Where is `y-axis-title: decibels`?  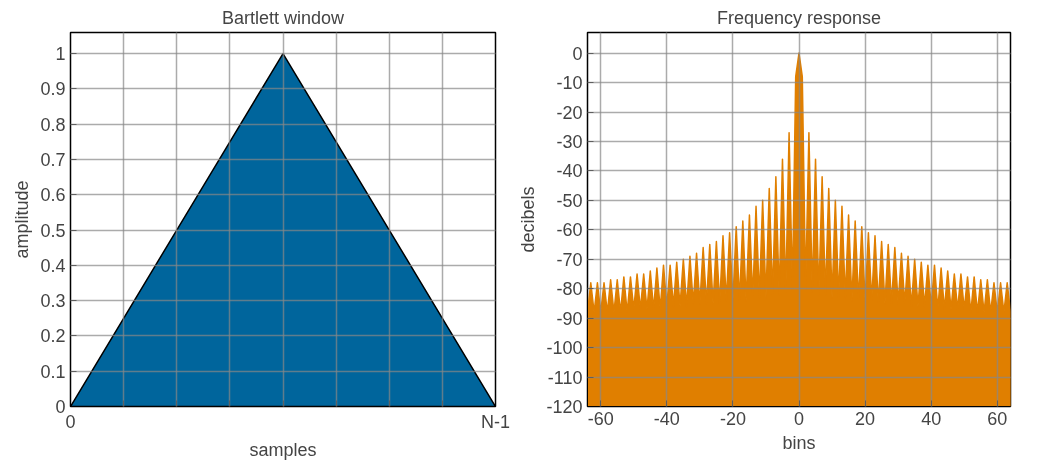 y-axis-title: decibels is located at coordinates (528, 219).